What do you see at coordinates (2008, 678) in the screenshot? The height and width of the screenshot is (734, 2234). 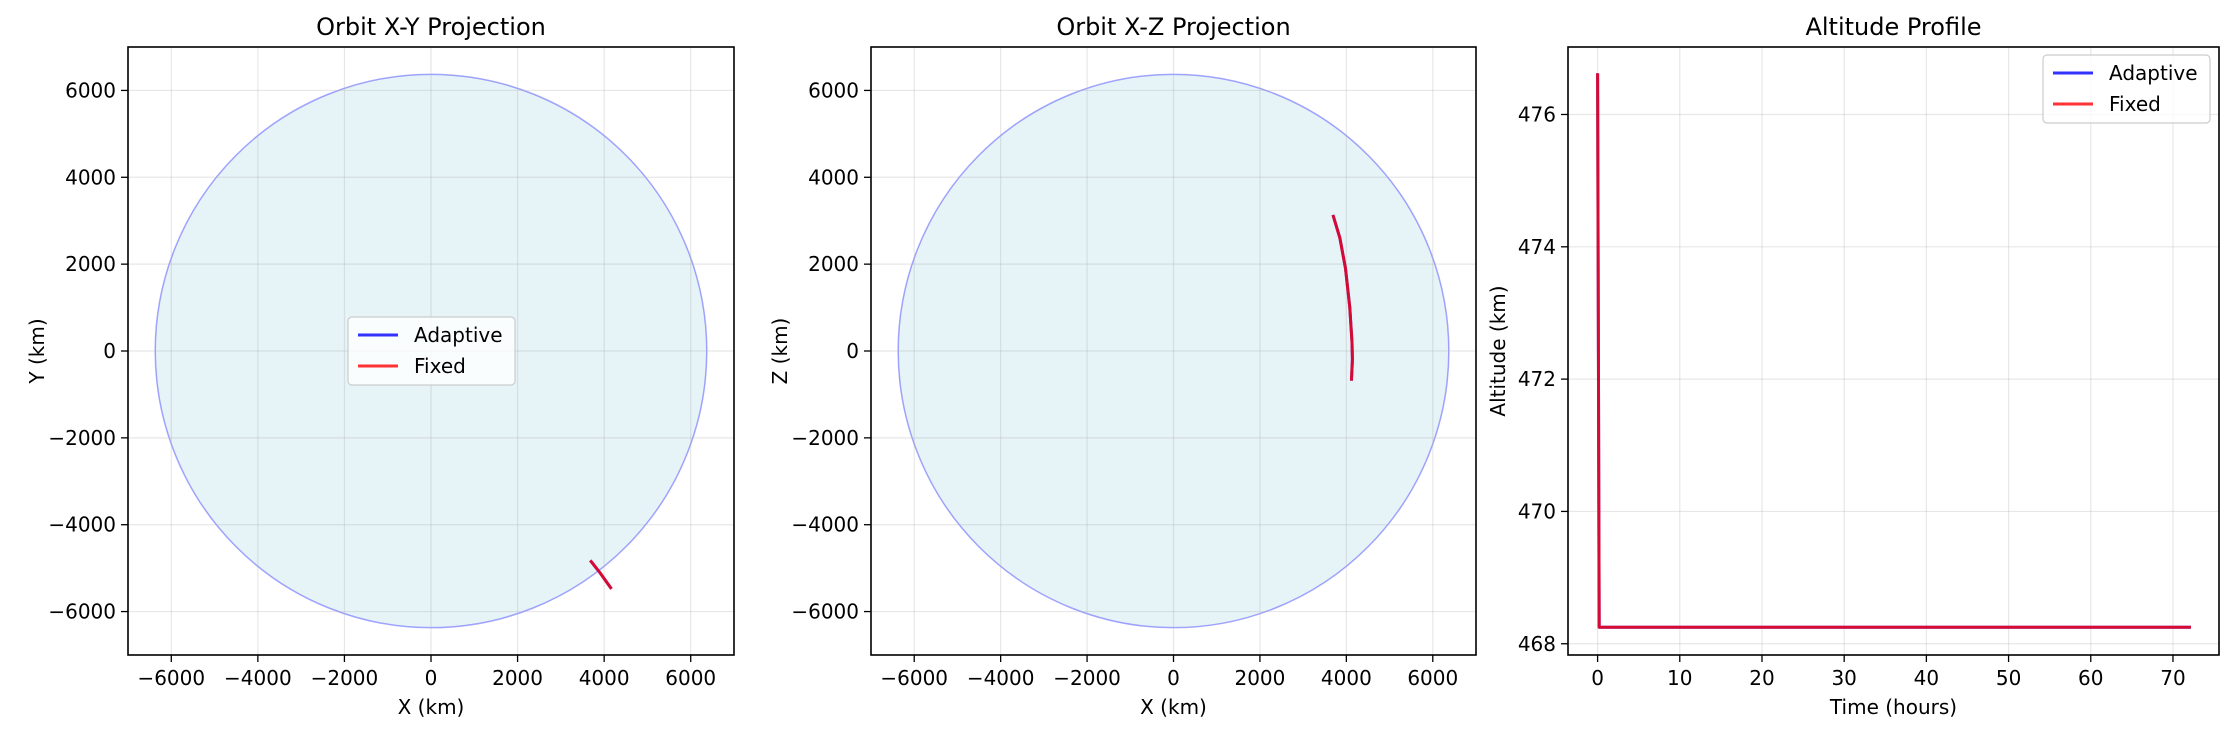 I see `x-tick-label: 50` at bounding box center [2008, 678].